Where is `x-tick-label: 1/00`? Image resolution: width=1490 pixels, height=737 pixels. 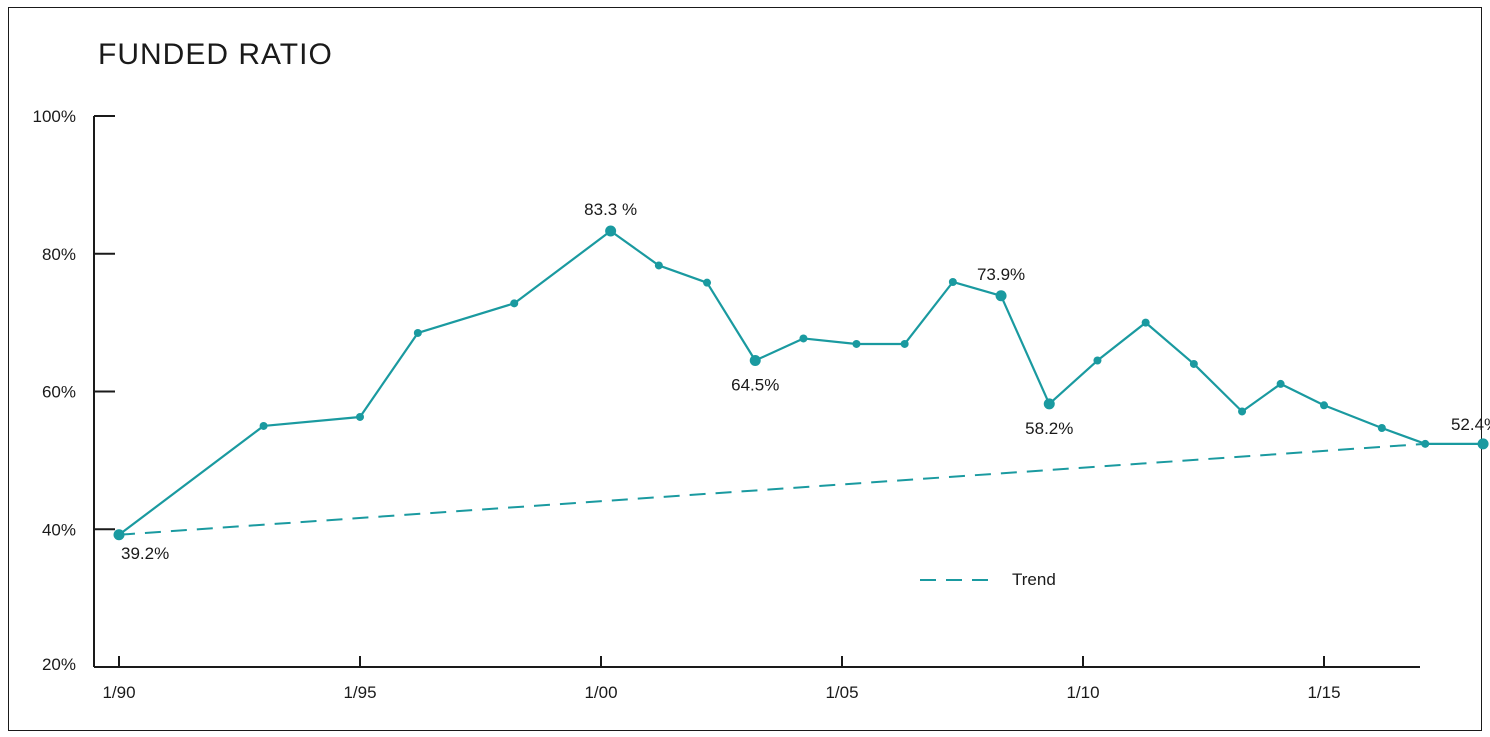
x-tick-label: 1/00 is located at coordinates (600, 692).